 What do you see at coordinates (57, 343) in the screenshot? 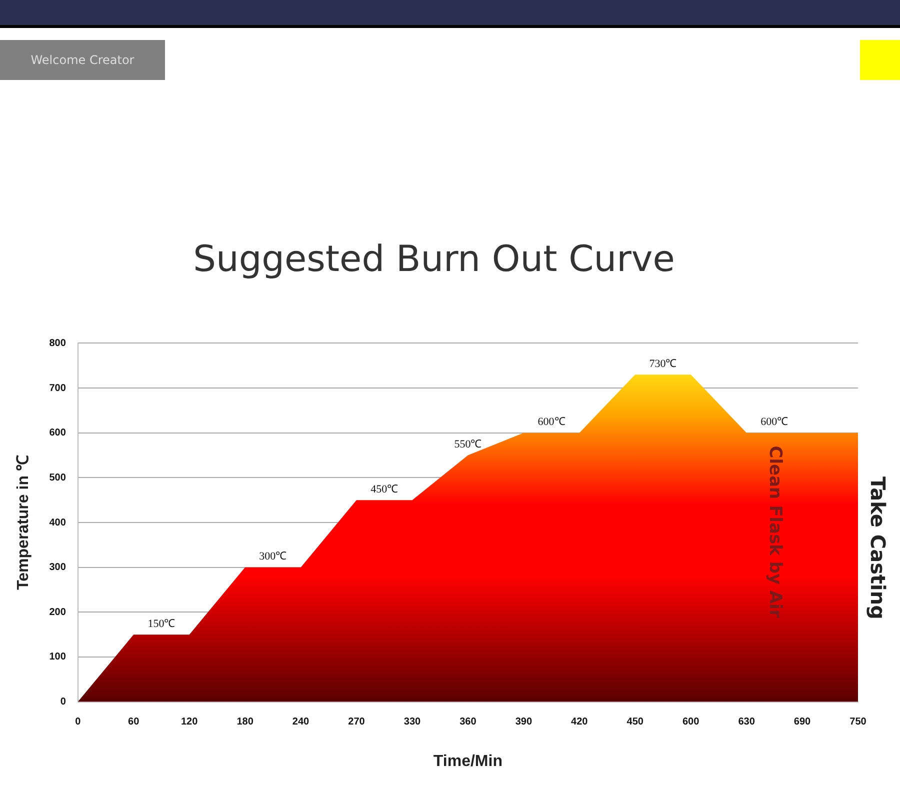
I see `y-tick-label: 800` at bounding box center [57, 343].